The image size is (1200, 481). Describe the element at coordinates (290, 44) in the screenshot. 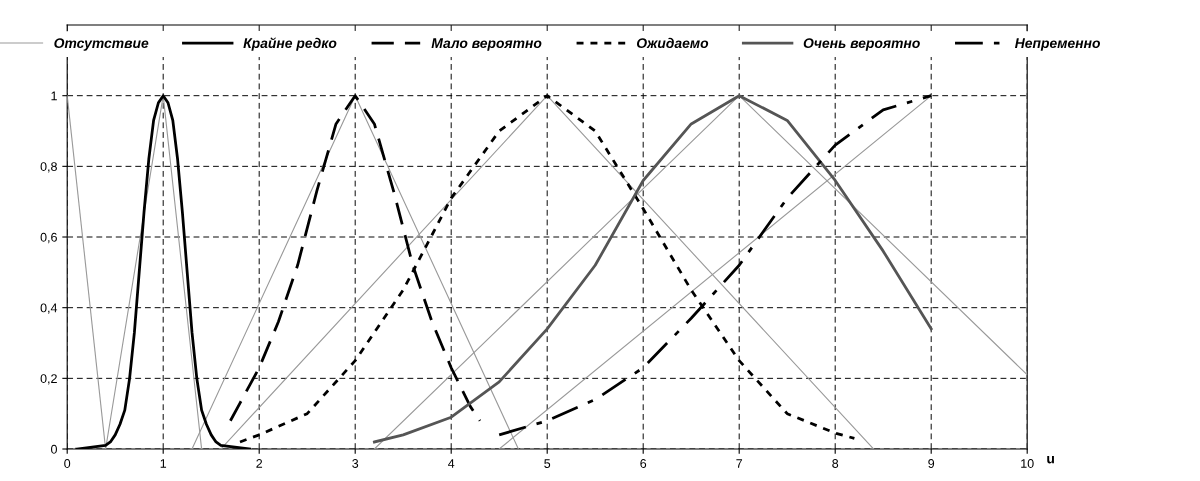

I see `legend-label: Крайне редко` at that location.